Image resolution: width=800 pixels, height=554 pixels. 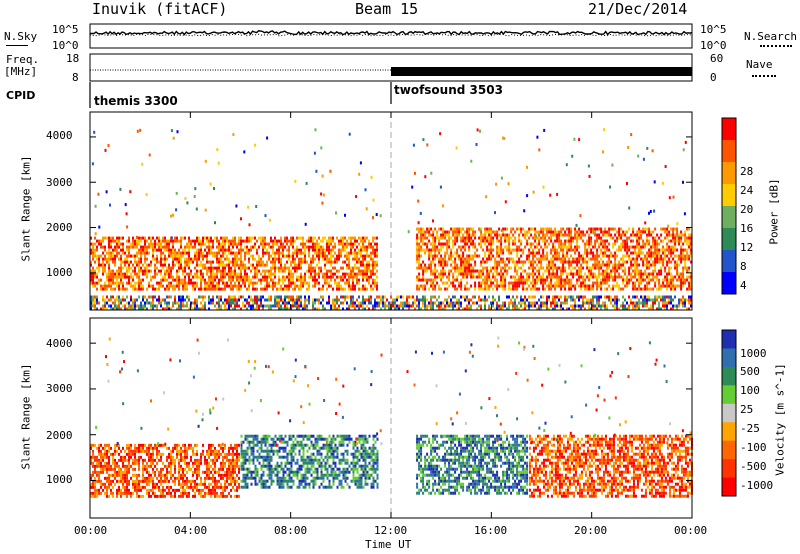 I want to click on noise-sky-trace, so click(x=391, y=33).